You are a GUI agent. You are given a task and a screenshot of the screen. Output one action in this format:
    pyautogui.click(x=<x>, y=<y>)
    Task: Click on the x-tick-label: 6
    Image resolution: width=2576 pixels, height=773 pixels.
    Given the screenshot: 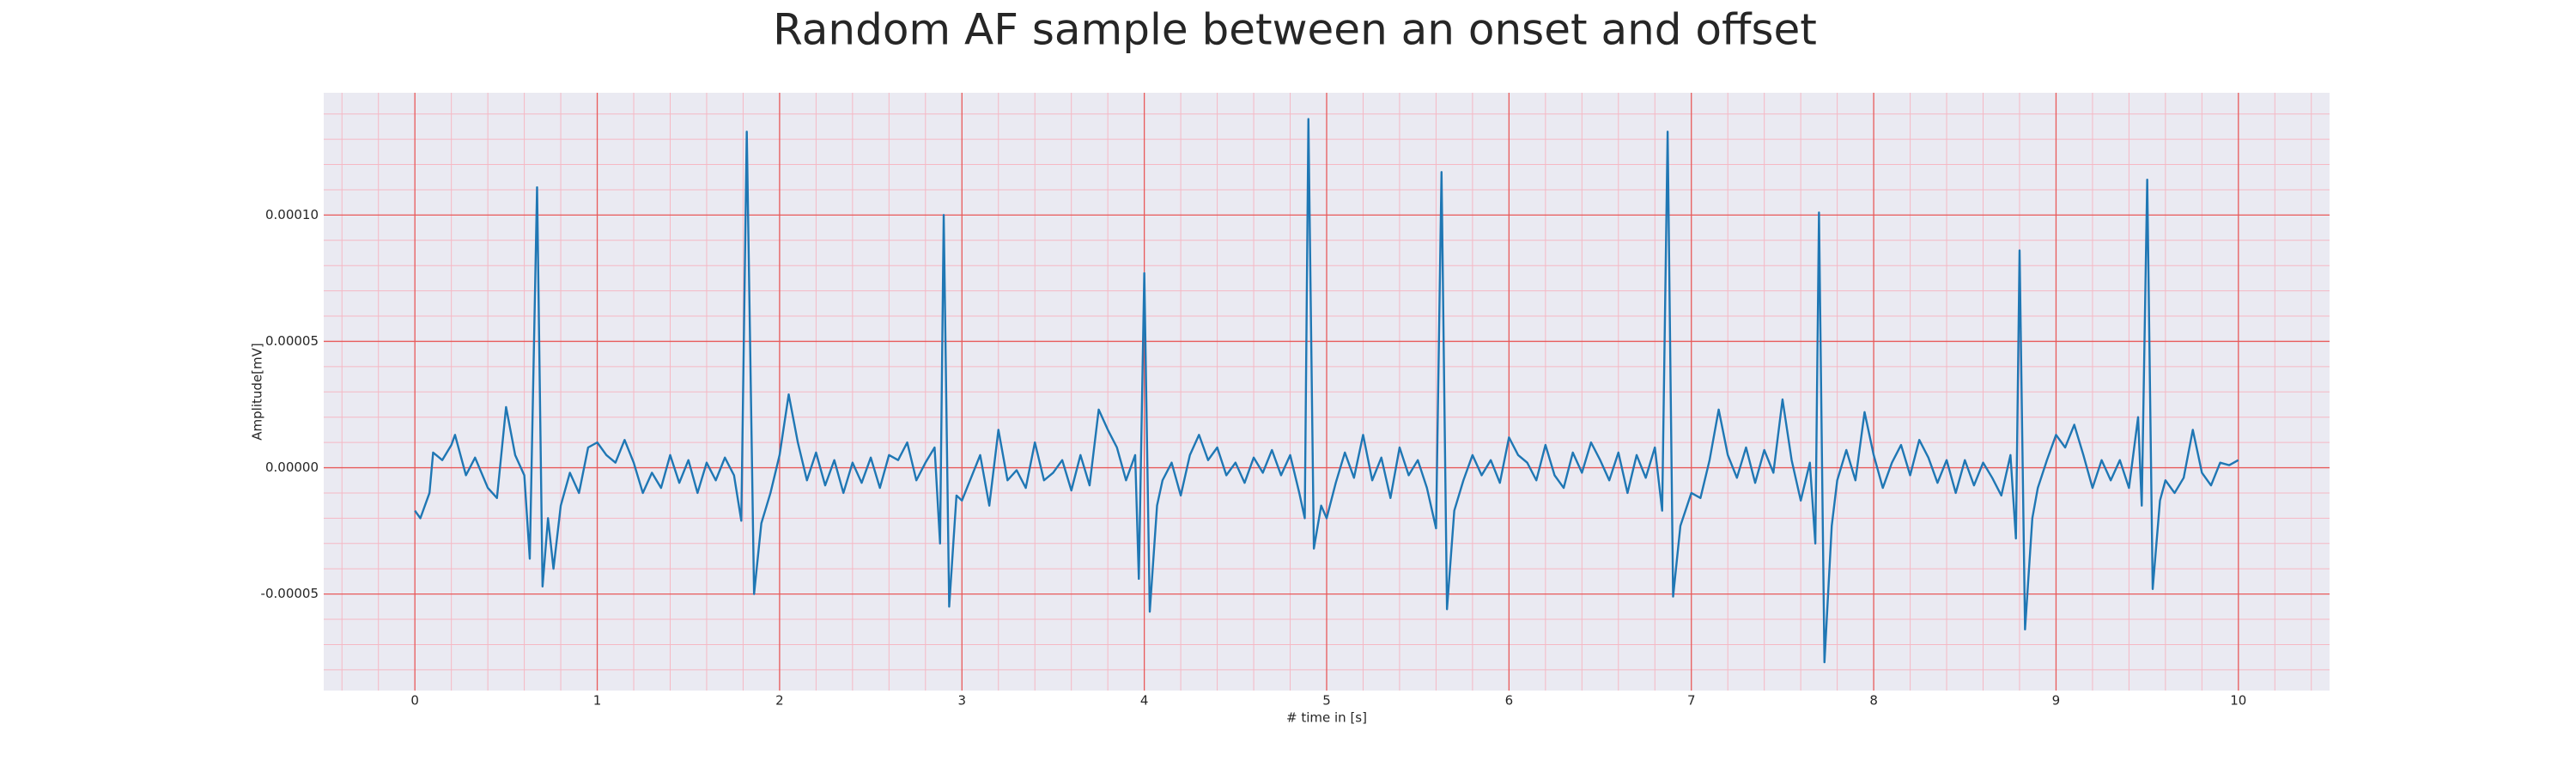 What is the action you would take?
    pyautogui.click(x=1510, y=701)
    